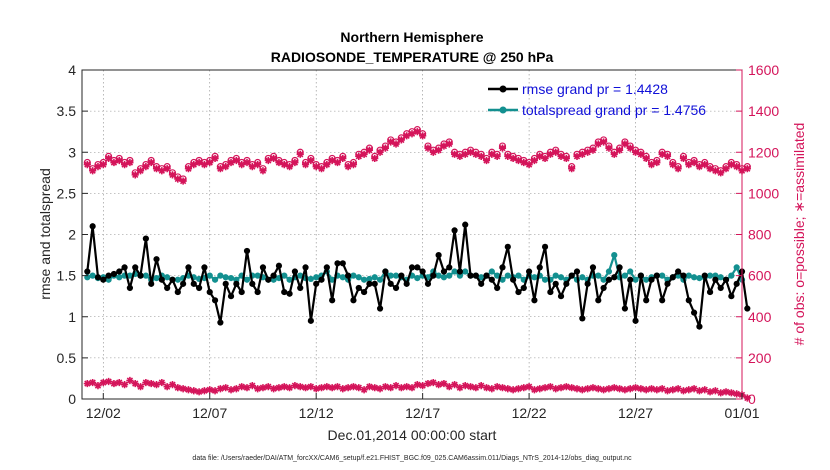 This screenshot has width=830, height=470. Describe the element at coordinates (760, 276) in the screenshot. I see `y-tick-label-right: 600` at that location.